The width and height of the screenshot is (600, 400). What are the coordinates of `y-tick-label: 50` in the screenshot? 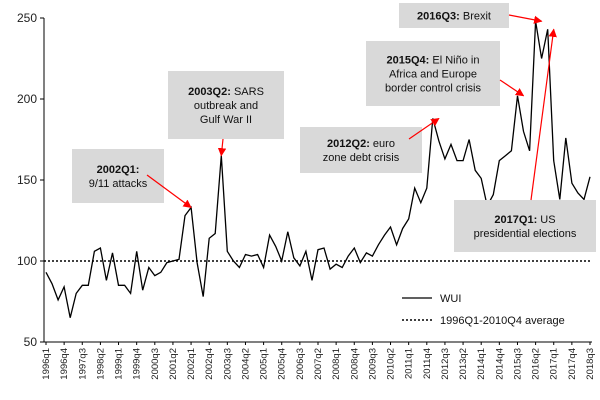 It's located at (31, 342).